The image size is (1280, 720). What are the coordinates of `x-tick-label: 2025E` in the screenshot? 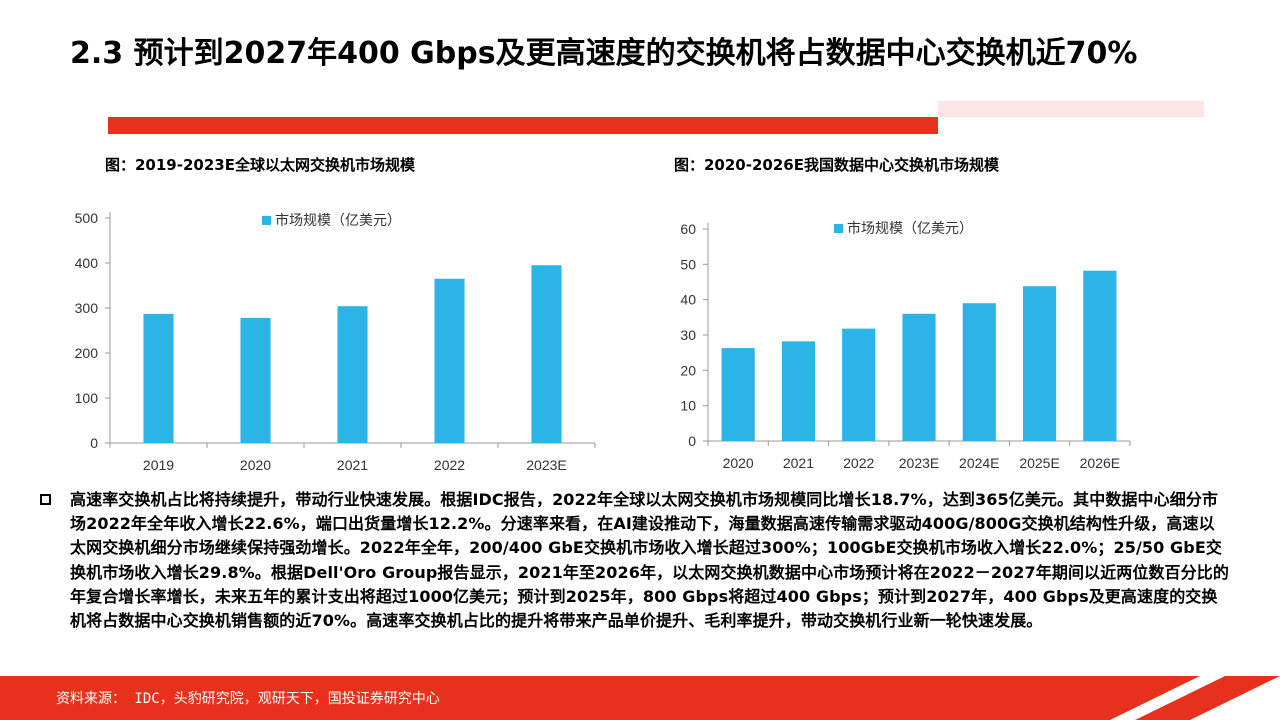 It's located at (1039, 463).